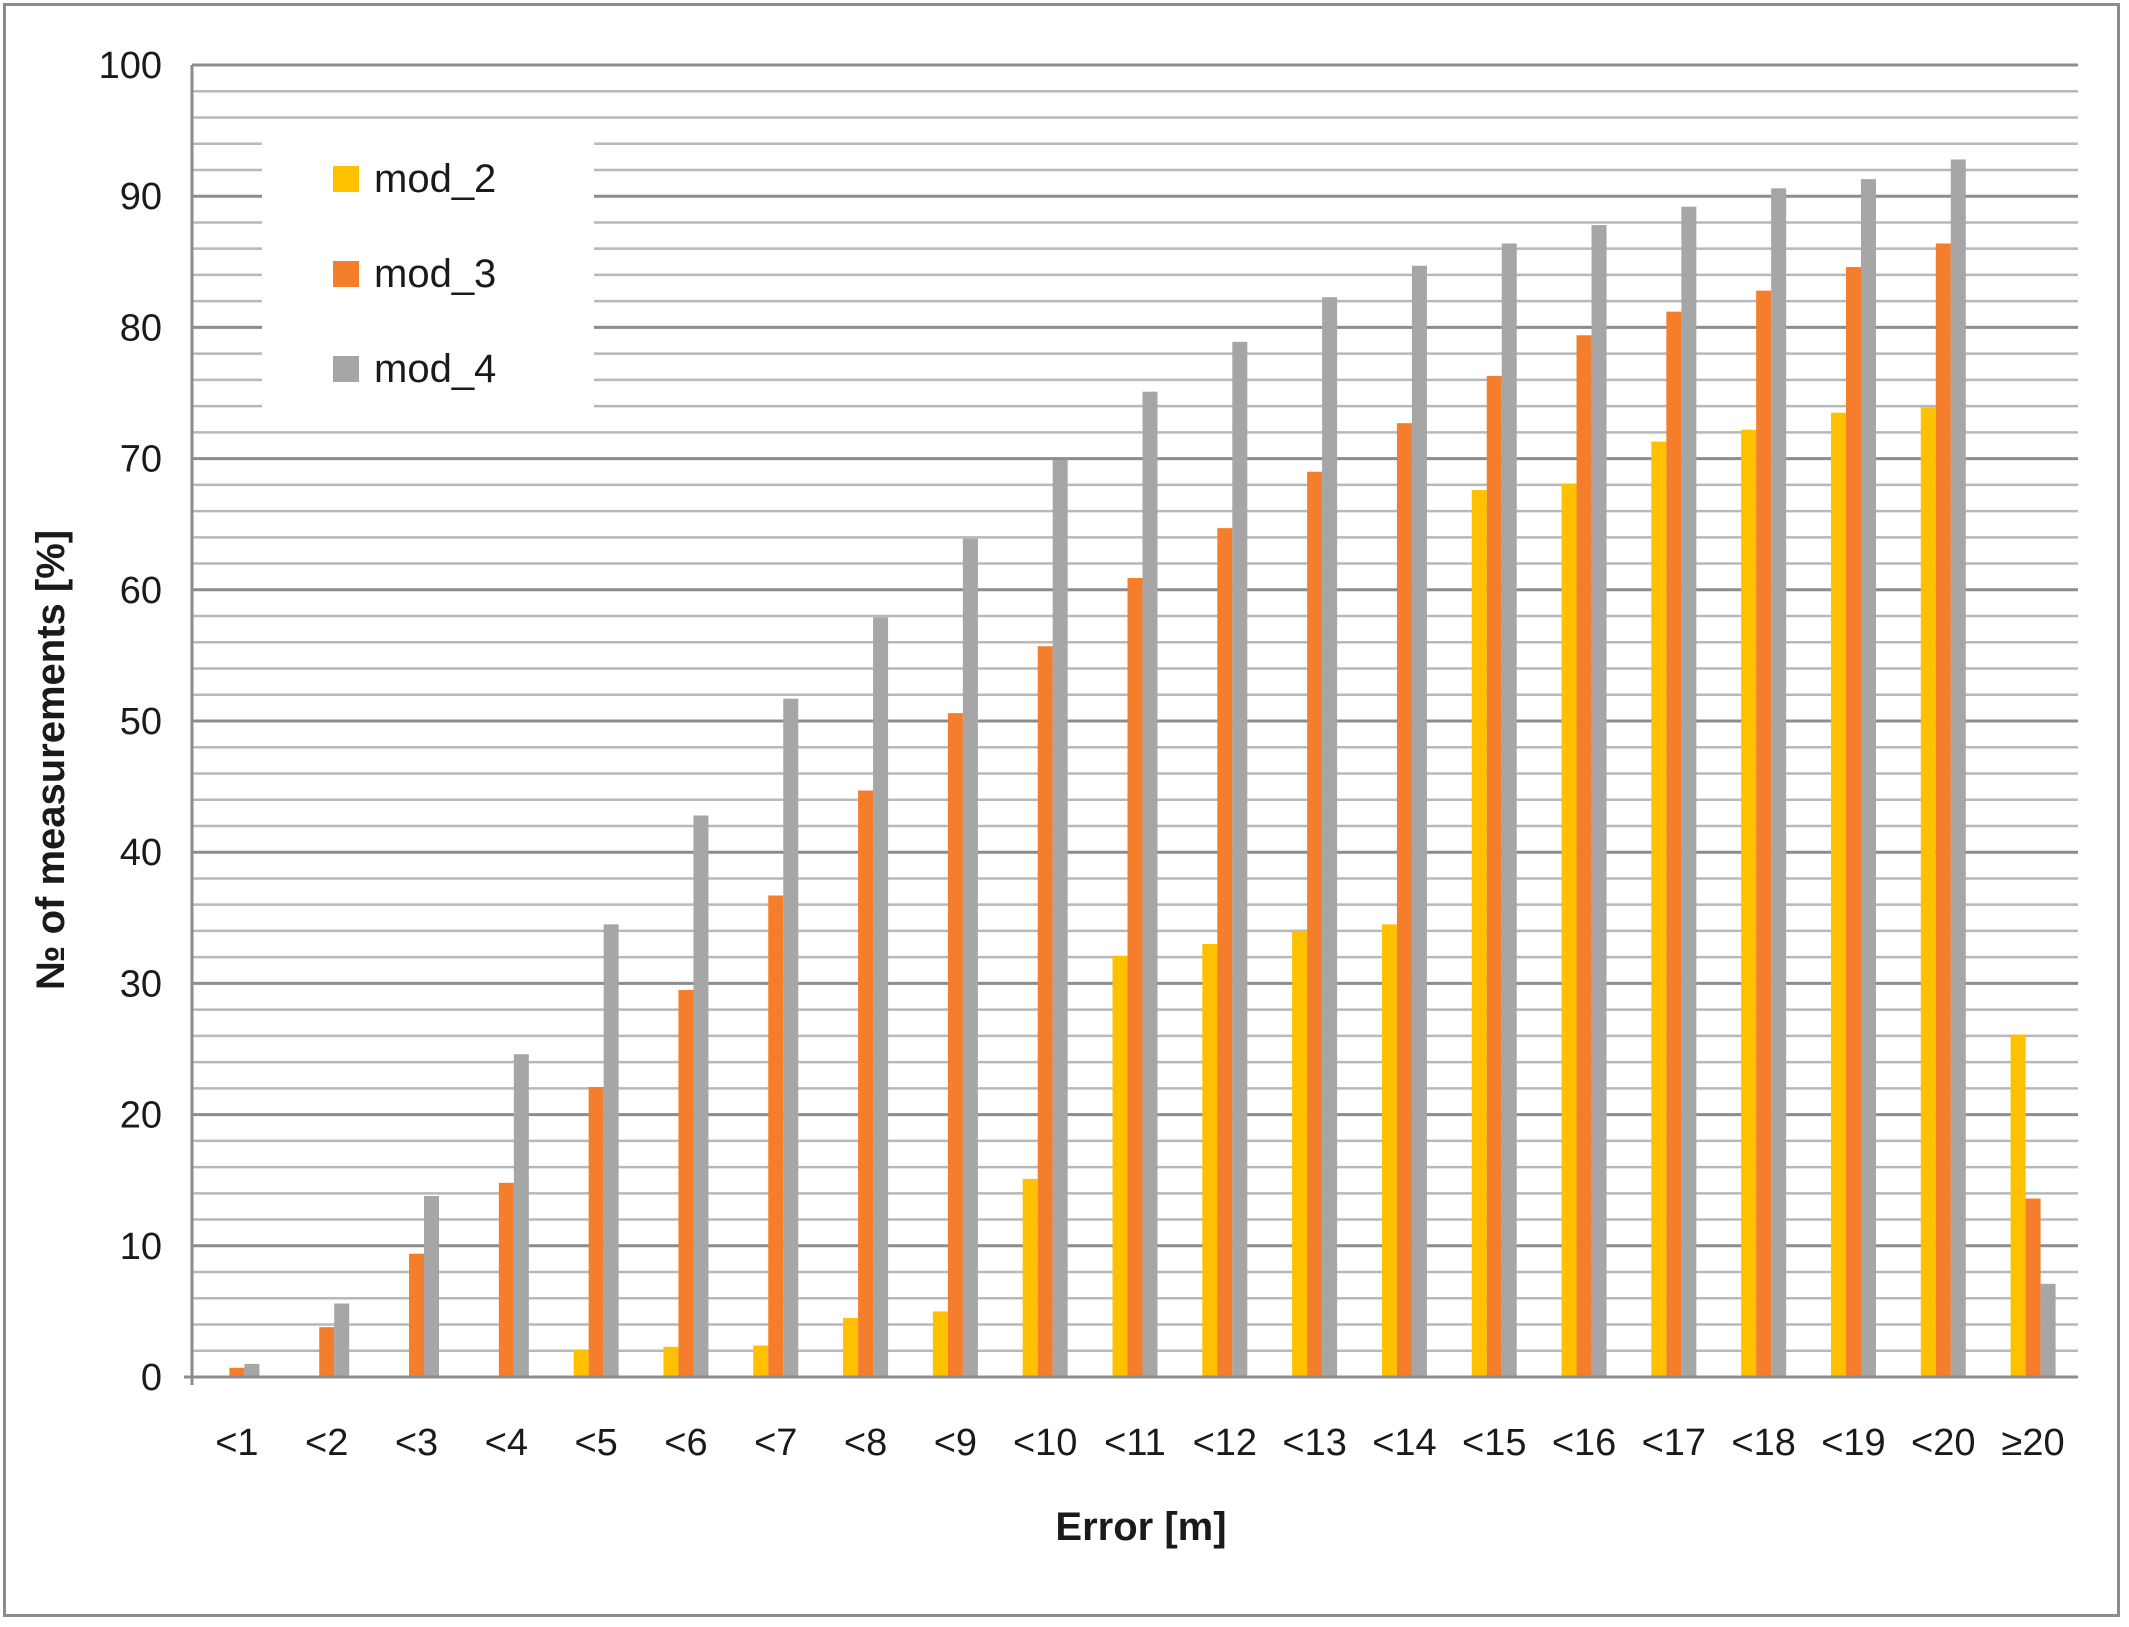  I want to click on legend: mod_2 mod_3 mod_4, so click(428, 274).